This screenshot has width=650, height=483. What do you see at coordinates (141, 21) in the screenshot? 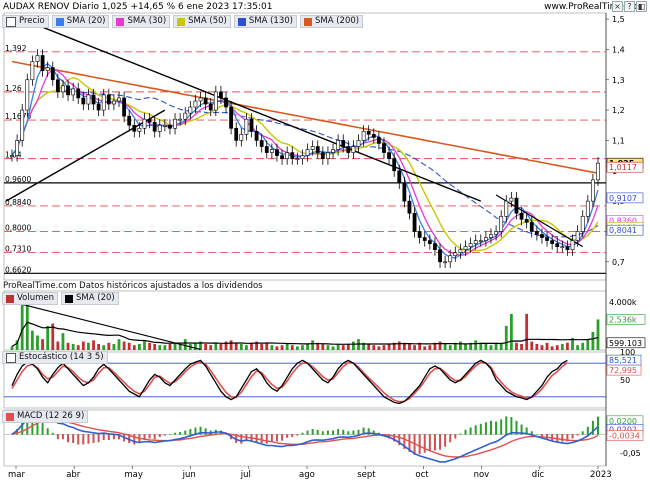
I see `legend-item: SMA (30)` at bounding box center [141, 21].